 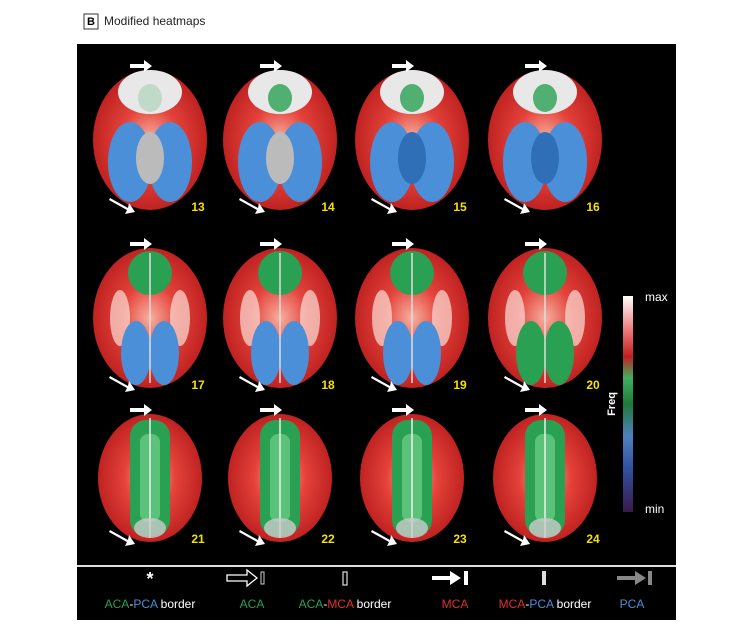 What do you see at coordinates (593, 539) in the screenshot?
I see `slice-number: 24` at bounding box center [593, 539].